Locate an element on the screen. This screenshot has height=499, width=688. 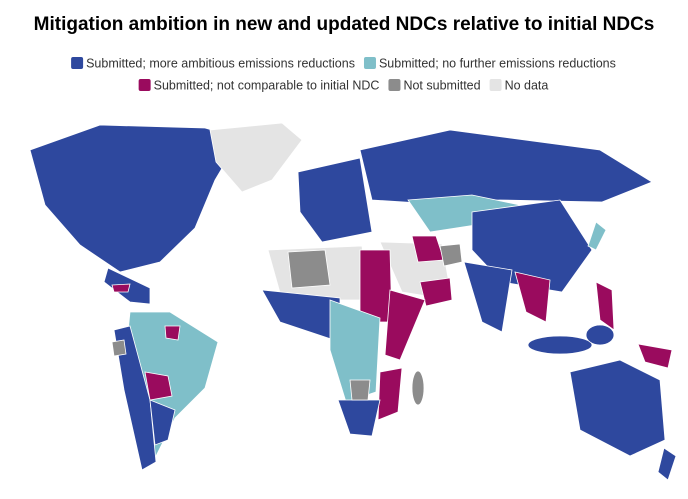
legend-label: Submitted; not comparable to initial NDC is located at coordinates (267, 85).